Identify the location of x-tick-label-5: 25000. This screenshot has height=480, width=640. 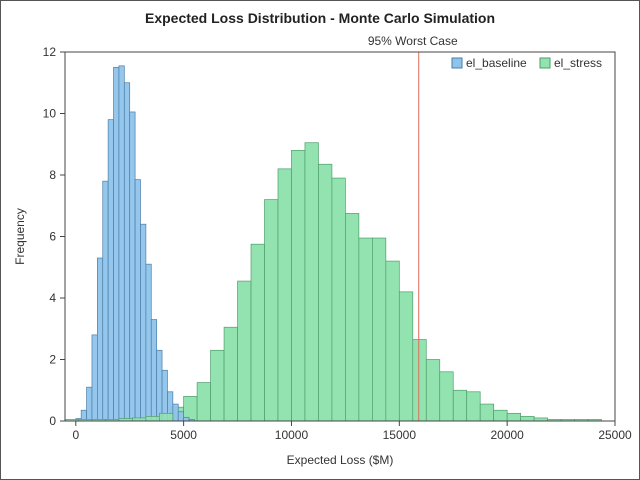
(615, 435).